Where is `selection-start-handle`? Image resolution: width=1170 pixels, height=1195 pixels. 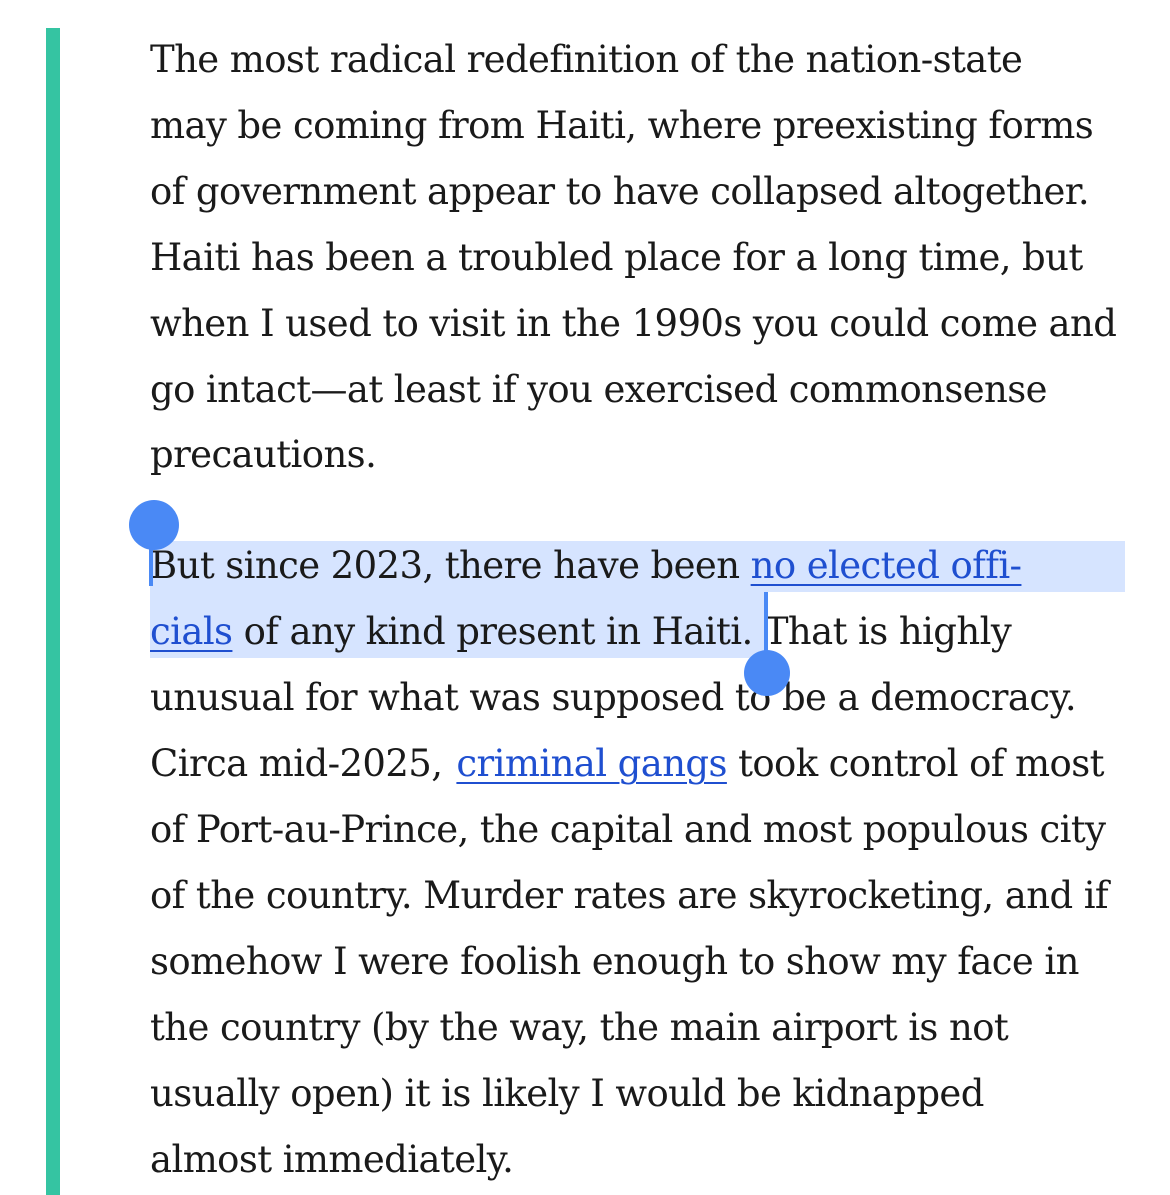 selection-start-handle is located at coordinates (154, 525).